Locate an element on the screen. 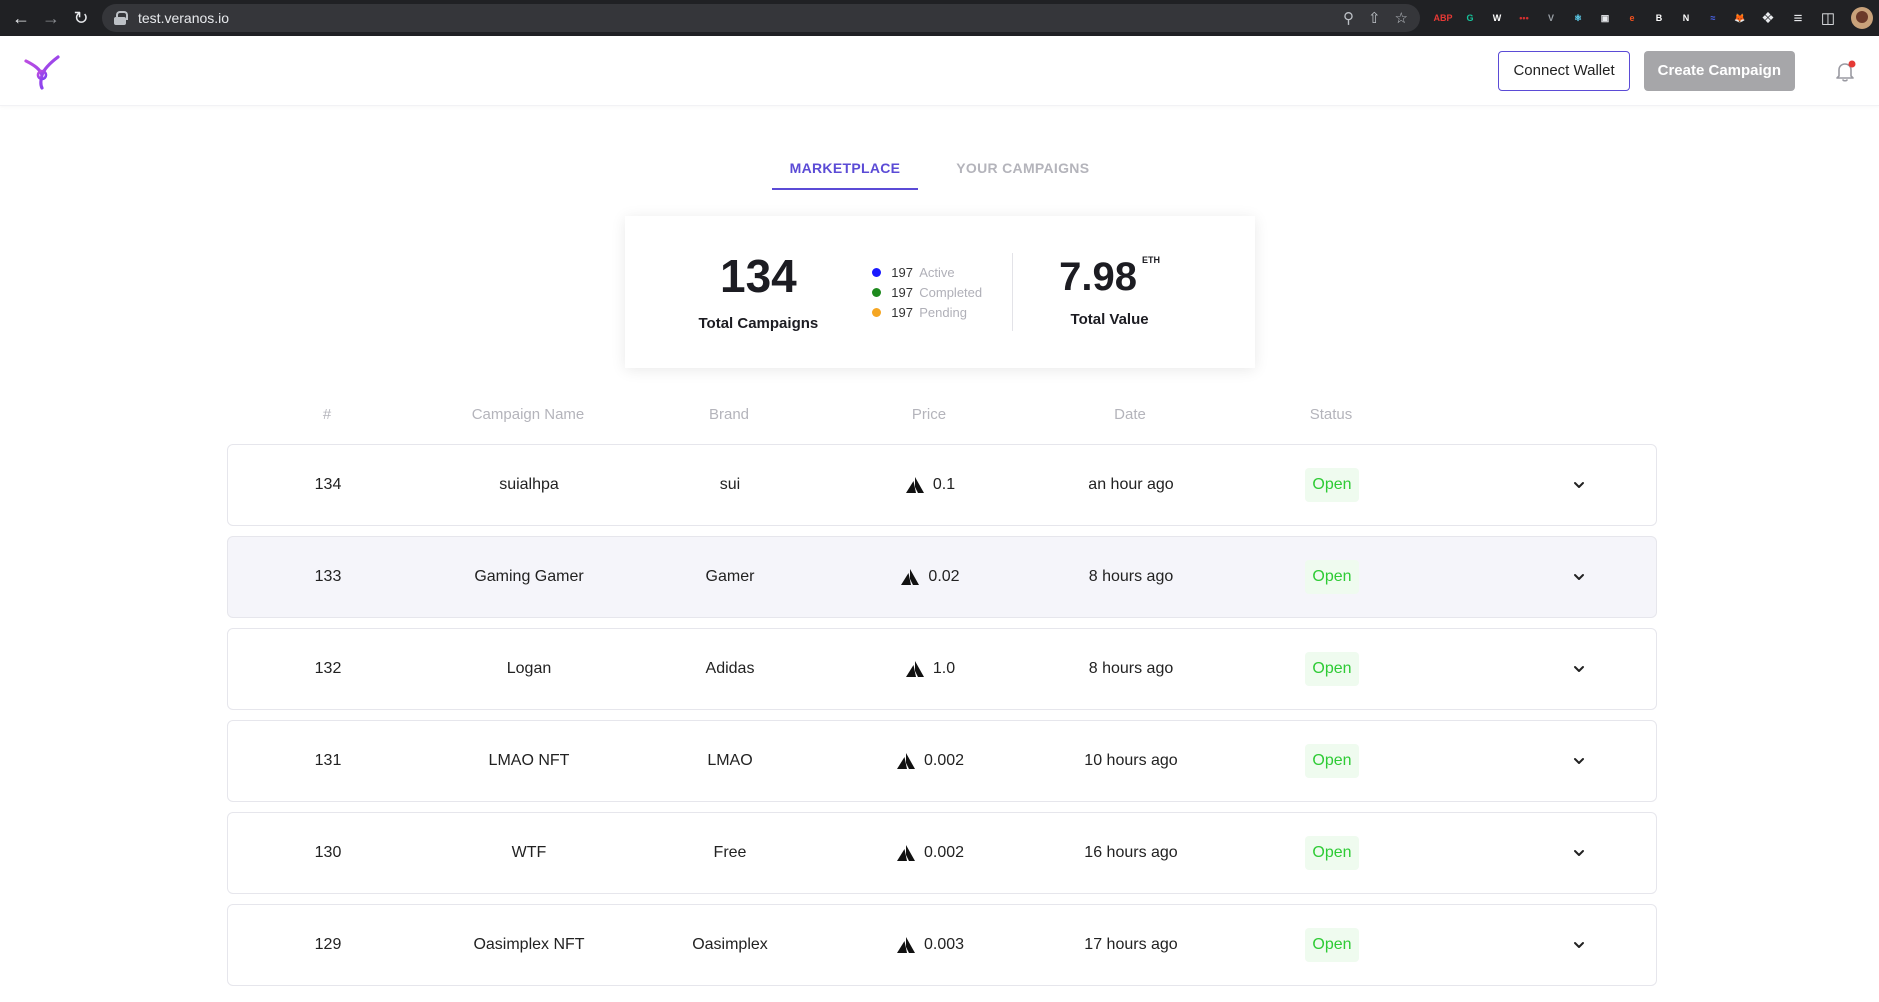 Image resolution: width=1879 pixels, height=1002 pixels. summary-divider is located at coordinates (1013, 292).